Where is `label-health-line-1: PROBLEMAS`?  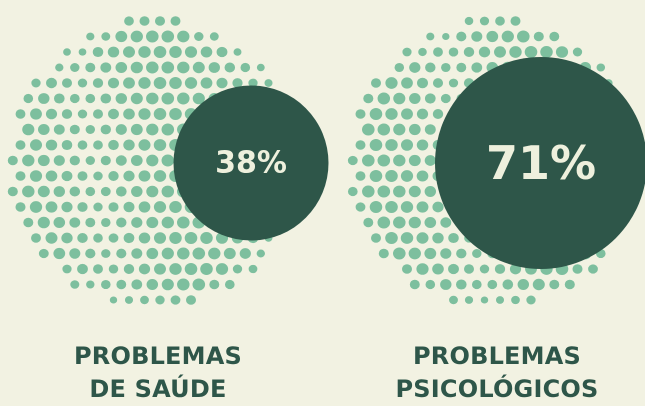
label-health-line-1: PROBLEMAS is located at coordinates (158, 356).